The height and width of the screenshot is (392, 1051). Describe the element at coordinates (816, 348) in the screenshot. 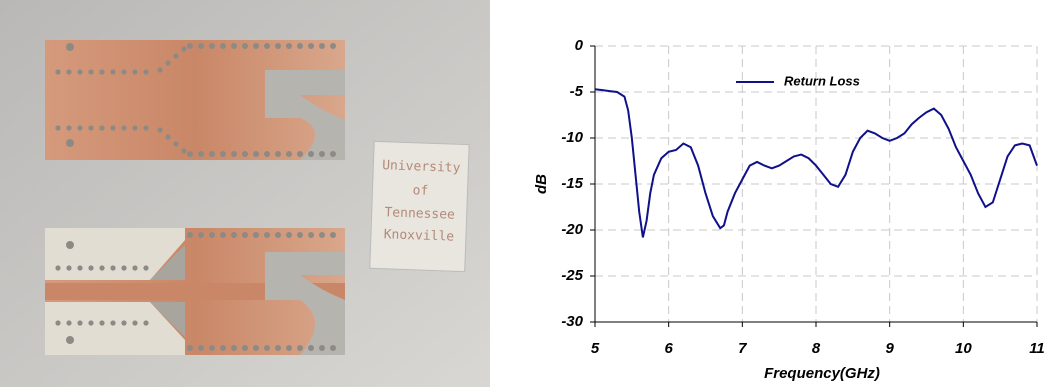

I see `x-tick-label: 8` at that location.